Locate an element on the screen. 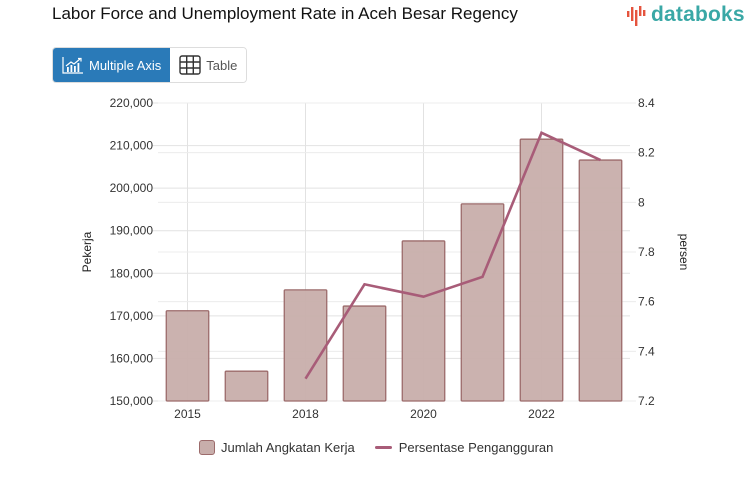 This screenshot has height=498, width=753. right-axis-ticks: 7.2 7.4 7.6 7.8 8 8.2 8.4 is located at coordinates (646, 252).